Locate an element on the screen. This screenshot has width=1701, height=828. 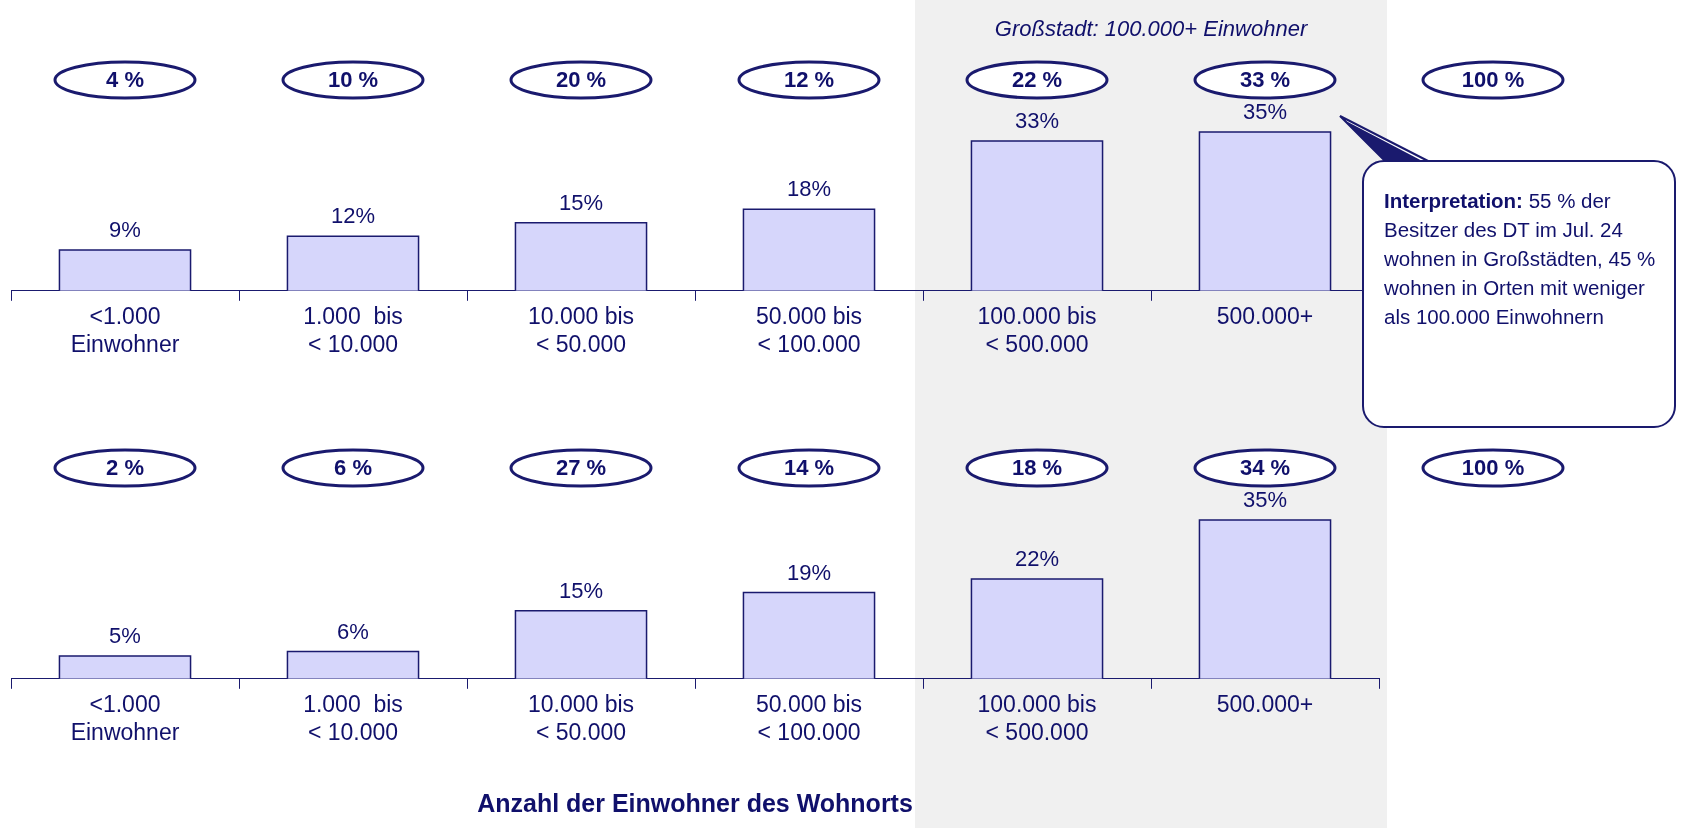
text: 2 % is located at coordinates (125, 468).